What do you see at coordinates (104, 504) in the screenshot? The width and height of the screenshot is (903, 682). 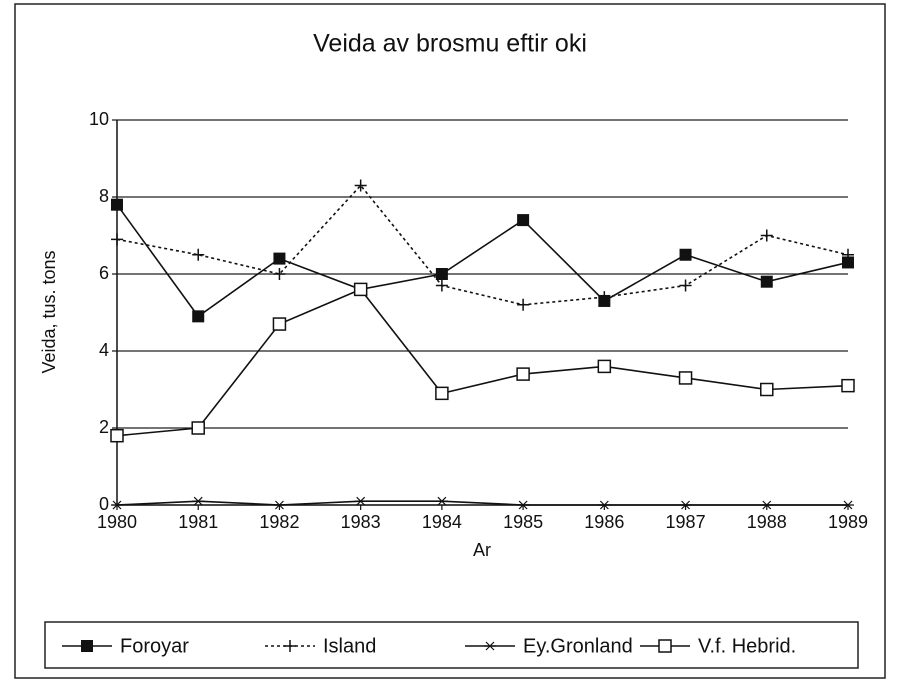 I see `y-tick-label: 0` at bounding box center [104, 504].